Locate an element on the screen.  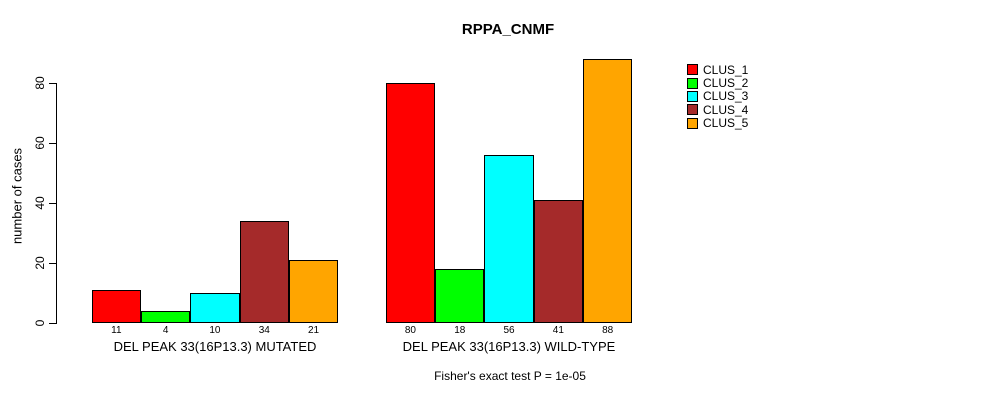
y-axis-line is located at coordinates (56, 203).